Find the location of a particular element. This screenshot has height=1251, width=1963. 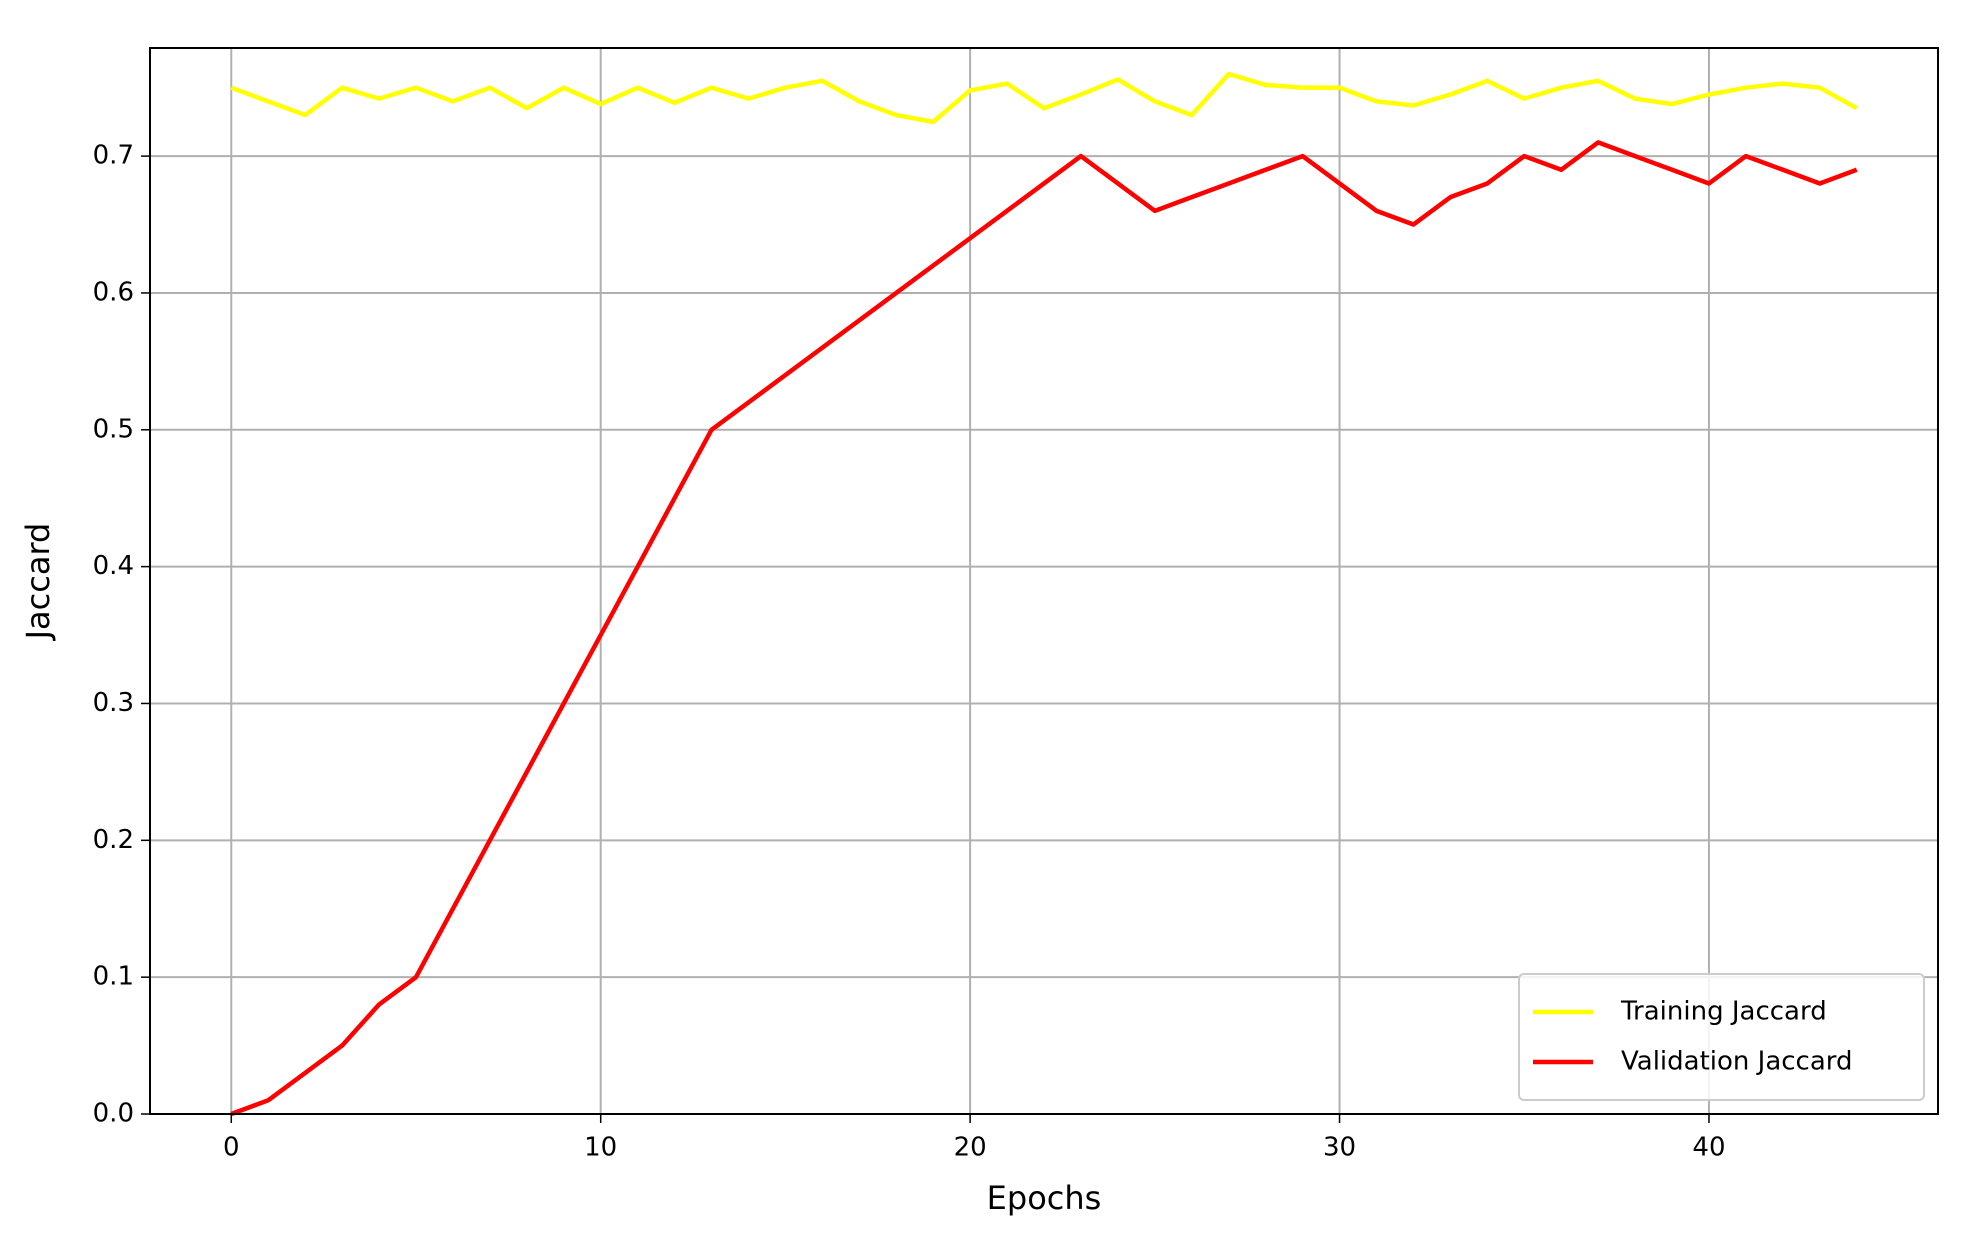

x-tick-label: 10 is located at coordinates (600, 1148).